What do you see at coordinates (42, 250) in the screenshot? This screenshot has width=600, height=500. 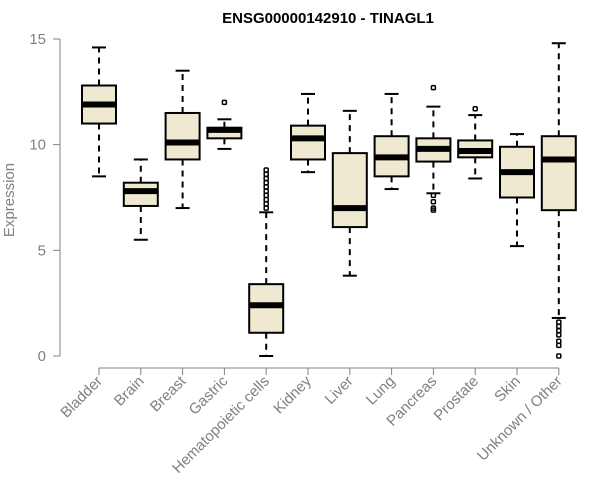 I see `y-tick-label: 5` at bounding box center [42, 250].